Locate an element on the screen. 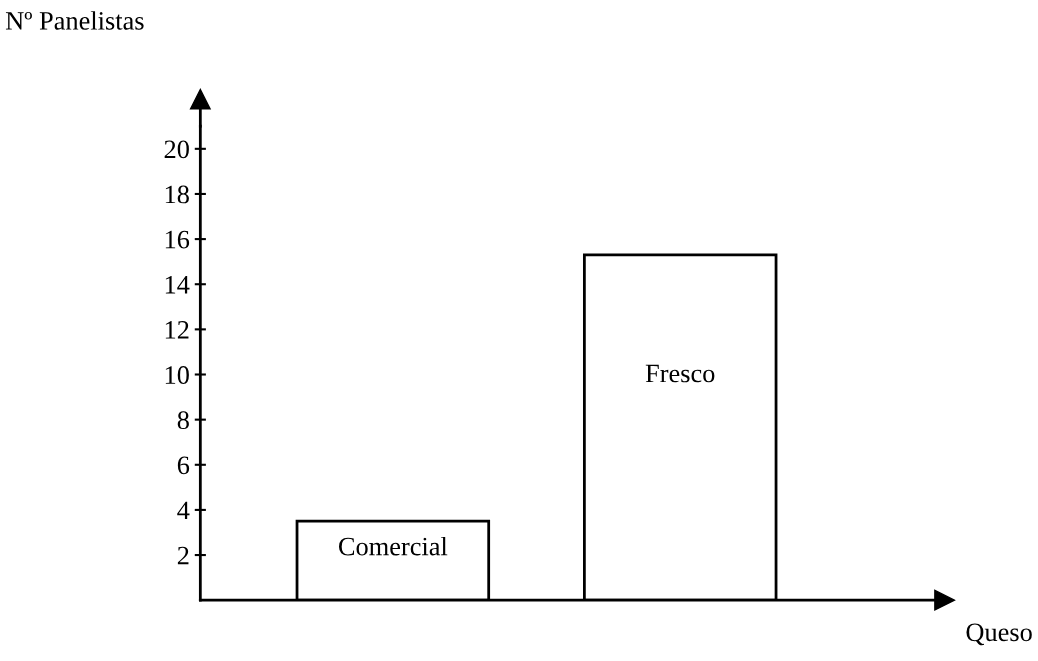 The height and width of the screenshot is (661, 1038). y-tick-label: 16 is located at coordinates (177, 239).